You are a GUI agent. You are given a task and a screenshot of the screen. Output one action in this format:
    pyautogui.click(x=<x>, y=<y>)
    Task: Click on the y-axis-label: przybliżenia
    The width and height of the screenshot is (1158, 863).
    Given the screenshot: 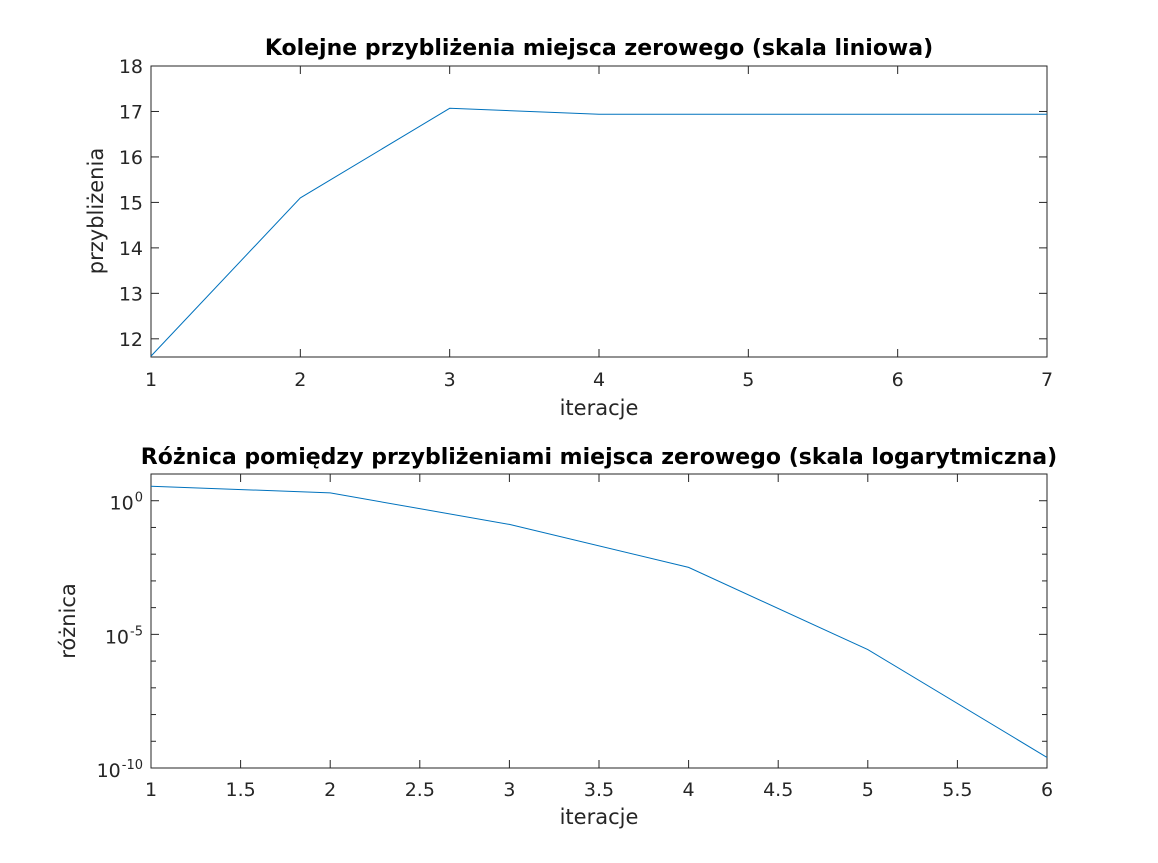 What is the action you would take?
    pyautogui.click(x=96, y=211)
    